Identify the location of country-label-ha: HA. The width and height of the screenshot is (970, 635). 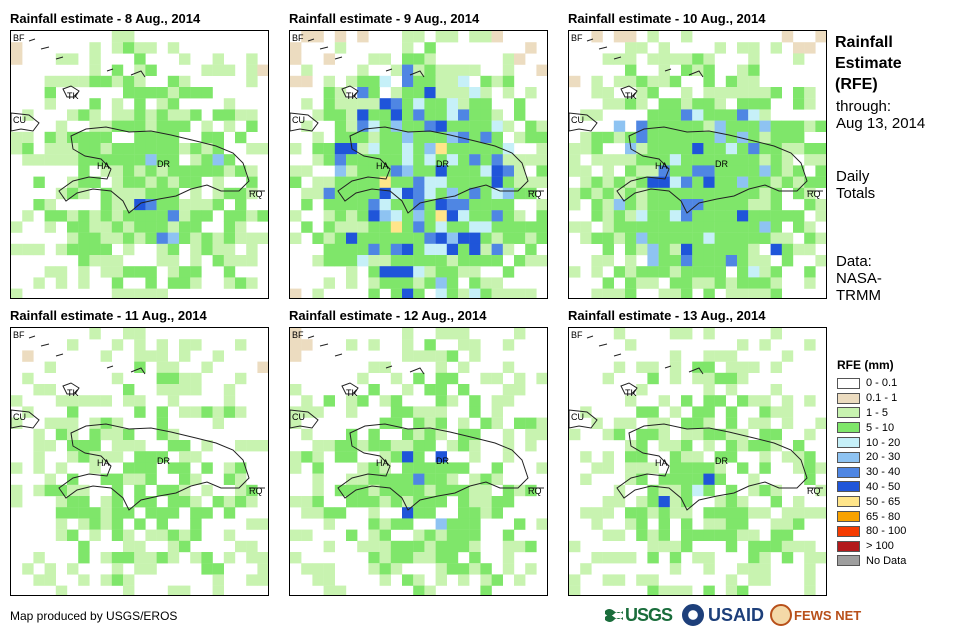
(382, 463).